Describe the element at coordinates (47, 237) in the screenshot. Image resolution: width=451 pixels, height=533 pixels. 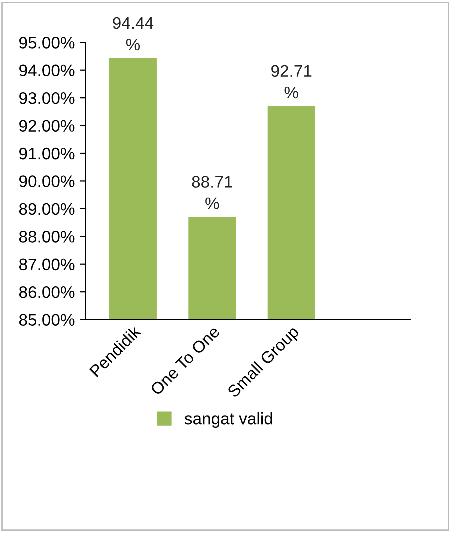
I see `y-tick-label: 88.00%` at that location.